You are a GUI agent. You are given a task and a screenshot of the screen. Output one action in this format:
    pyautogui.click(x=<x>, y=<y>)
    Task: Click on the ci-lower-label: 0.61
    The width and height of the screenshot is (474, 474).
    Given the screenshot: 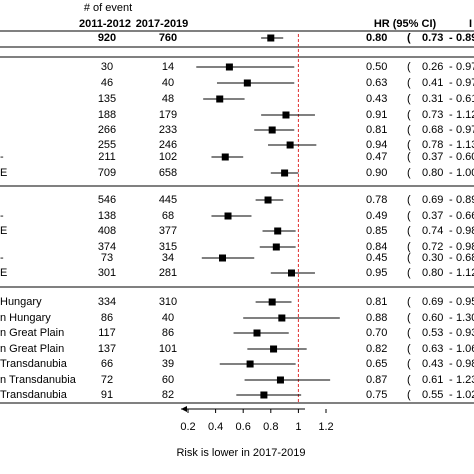 What is the action you would take?
    pyautogui.click(x=432, y=380)
    